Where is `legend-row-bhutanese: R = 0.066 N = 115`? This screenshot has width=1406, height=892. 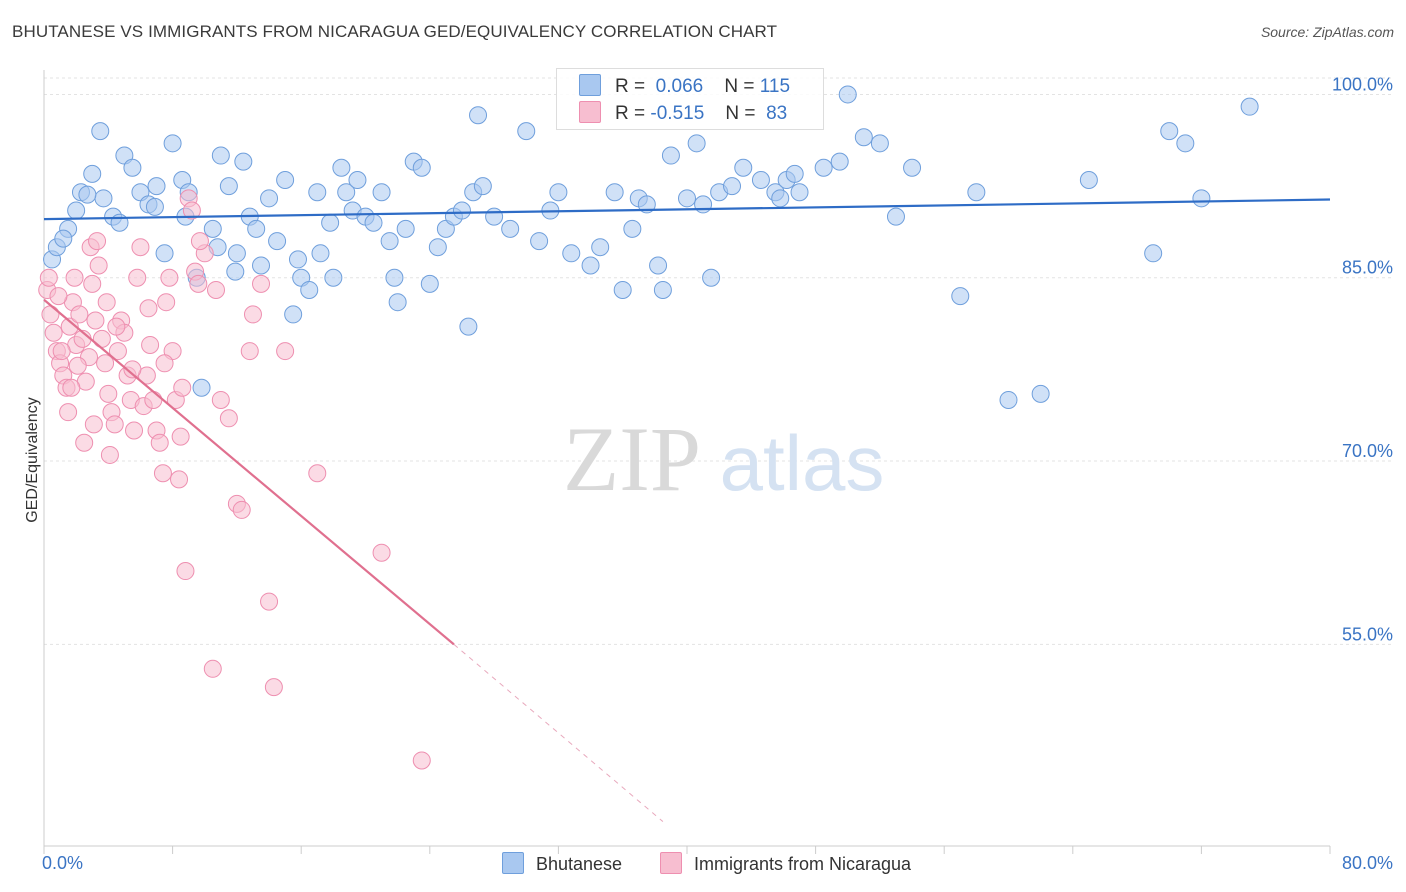
legend-row-bhutanese: R = 0.066 N = 115 is located at coordinates (684, 86).